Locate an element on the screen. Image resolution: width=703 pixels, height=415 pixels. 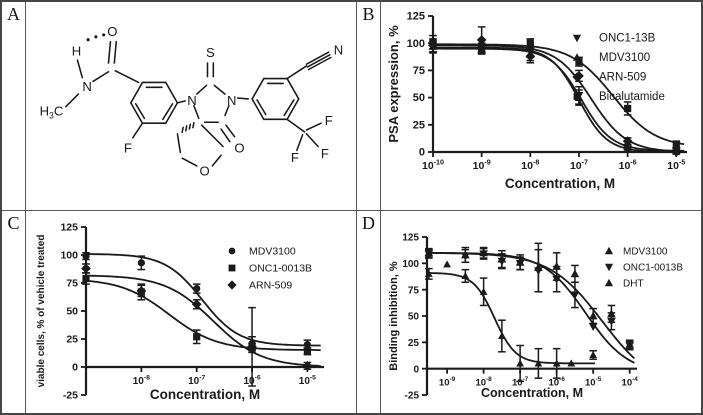
series-DHT is located at coordinates (511, 321).